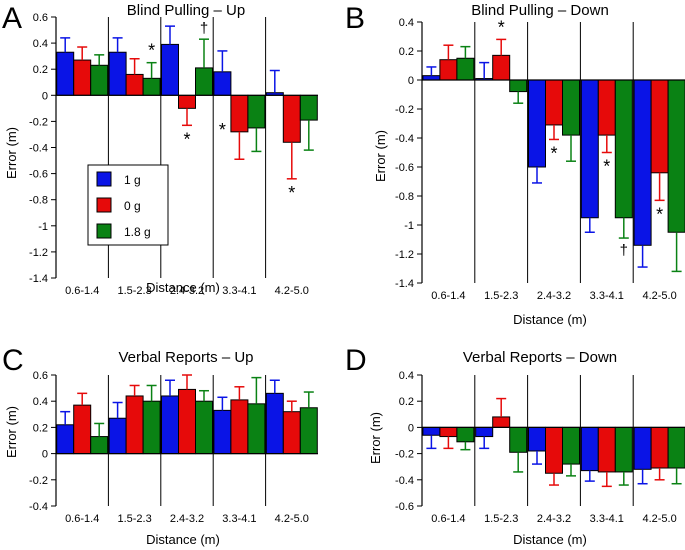  I want to click on y-tick-label: -0.4, so click(38, 507).